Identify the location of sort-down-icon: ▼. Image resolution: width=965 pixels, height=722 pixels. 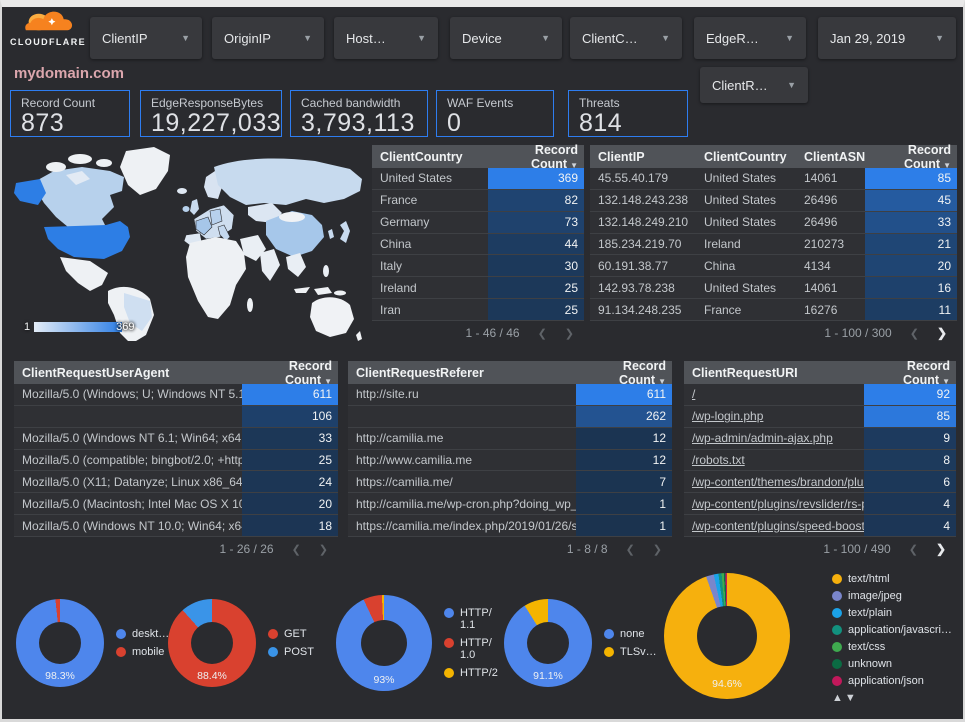
(851, 698).